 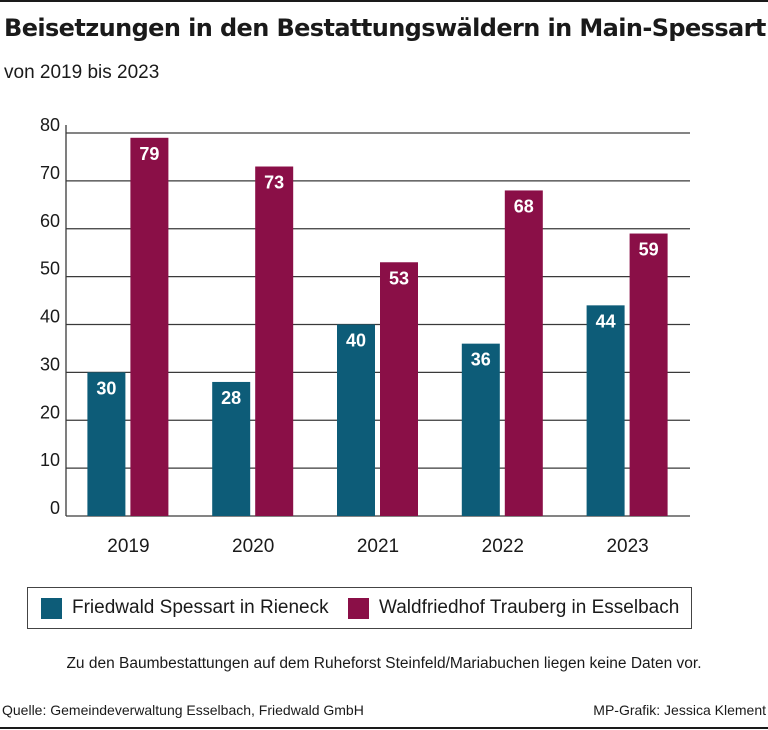 I want to click on x-tick-label-2023: 2023, so click(x=627, y=546).